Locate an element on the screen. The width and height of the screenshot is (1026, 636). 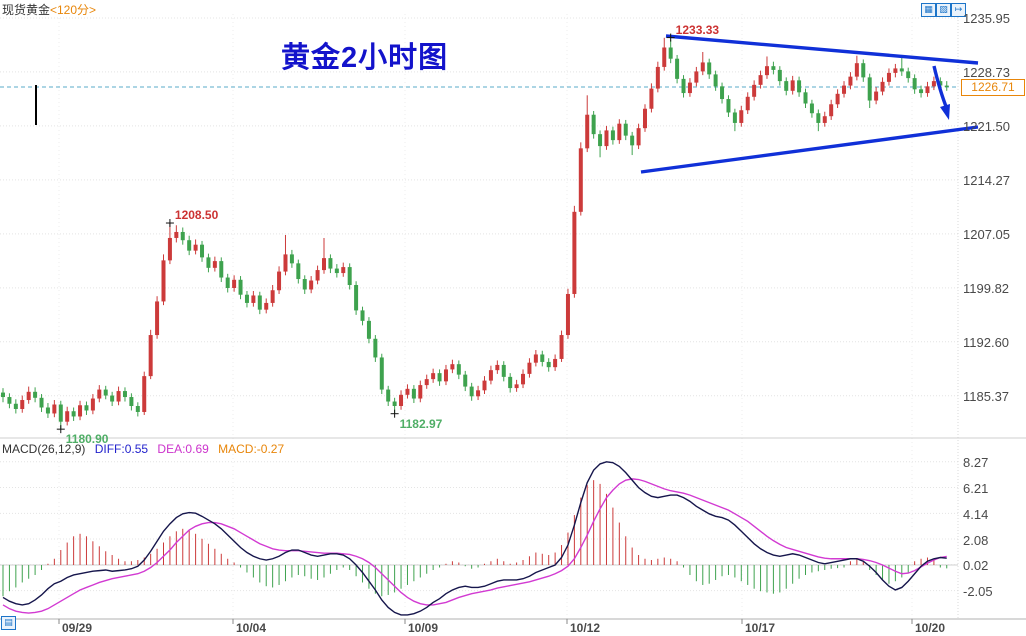
price-axis-label: 1207.05 is located at coordinates (986, 234).